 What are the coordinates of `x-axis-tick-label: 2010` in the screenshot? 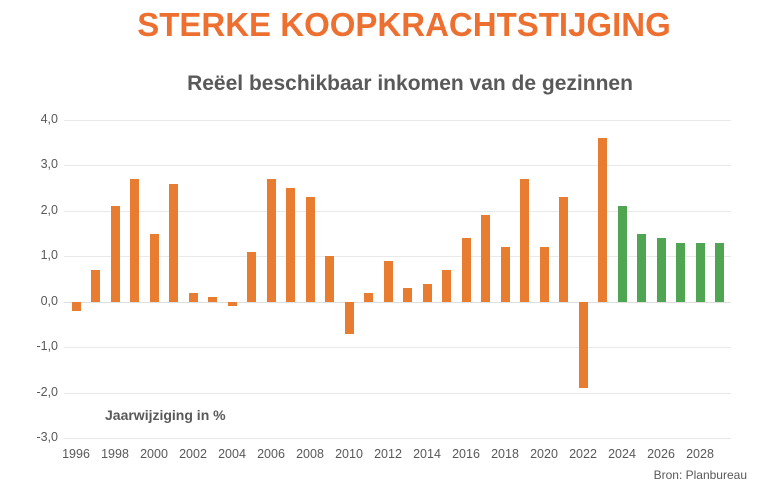 It's located at (349, 454).